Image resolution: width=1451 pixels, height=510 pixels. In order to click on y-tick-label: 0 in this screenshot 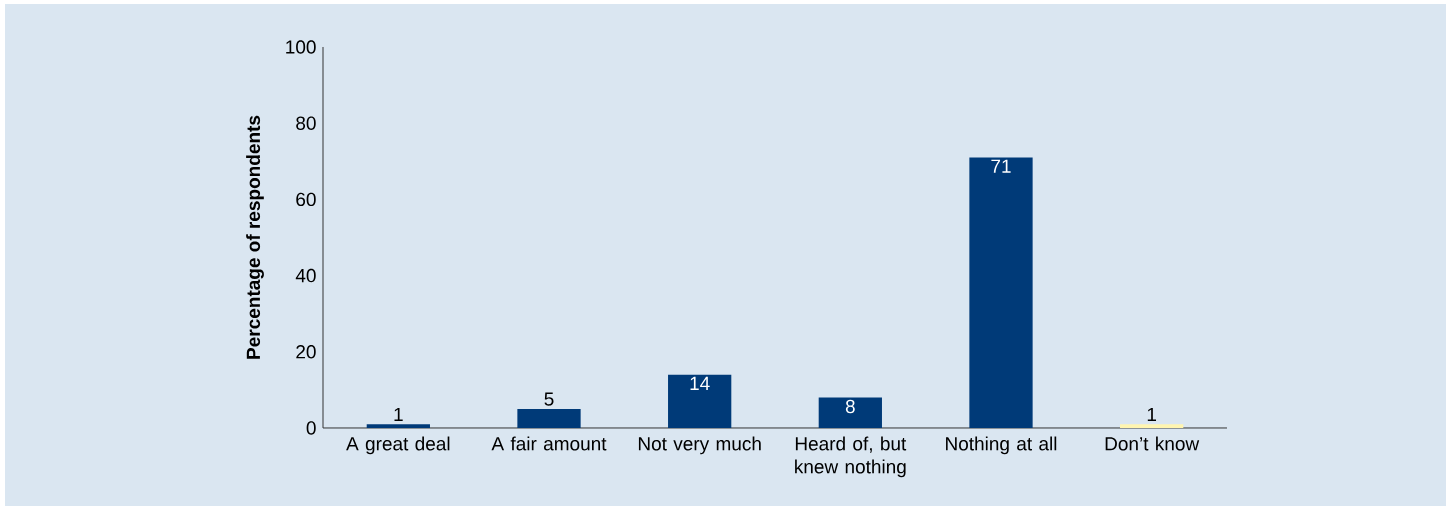, I will do `click(311, 428)`.